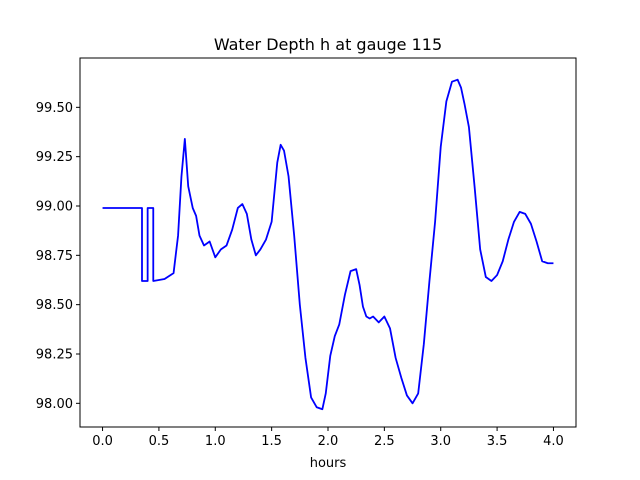 This screenshot has width=640, height=480. I want to click on x-tick-label: 2.5, so click(384, 441).